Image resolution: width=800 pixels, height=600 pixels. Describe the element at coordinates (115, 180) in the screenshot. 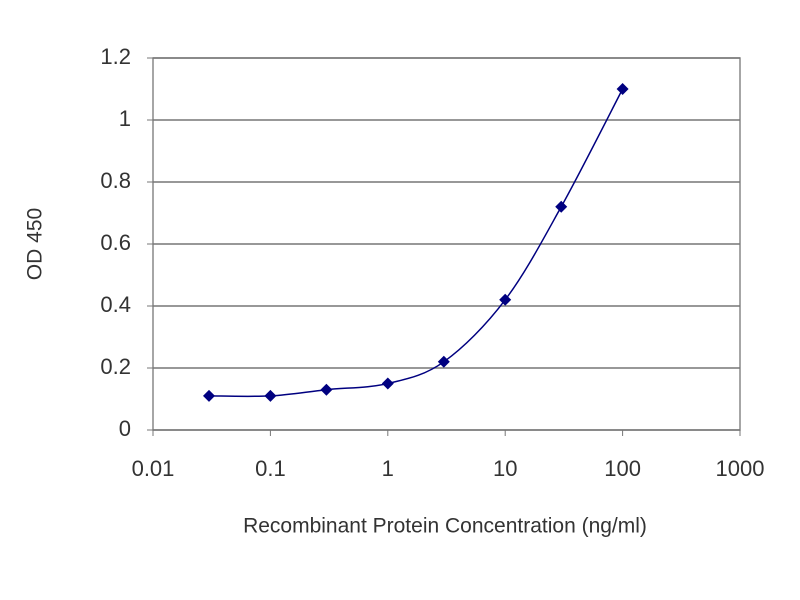

I see `y-tick-label: 0.8` at that location.